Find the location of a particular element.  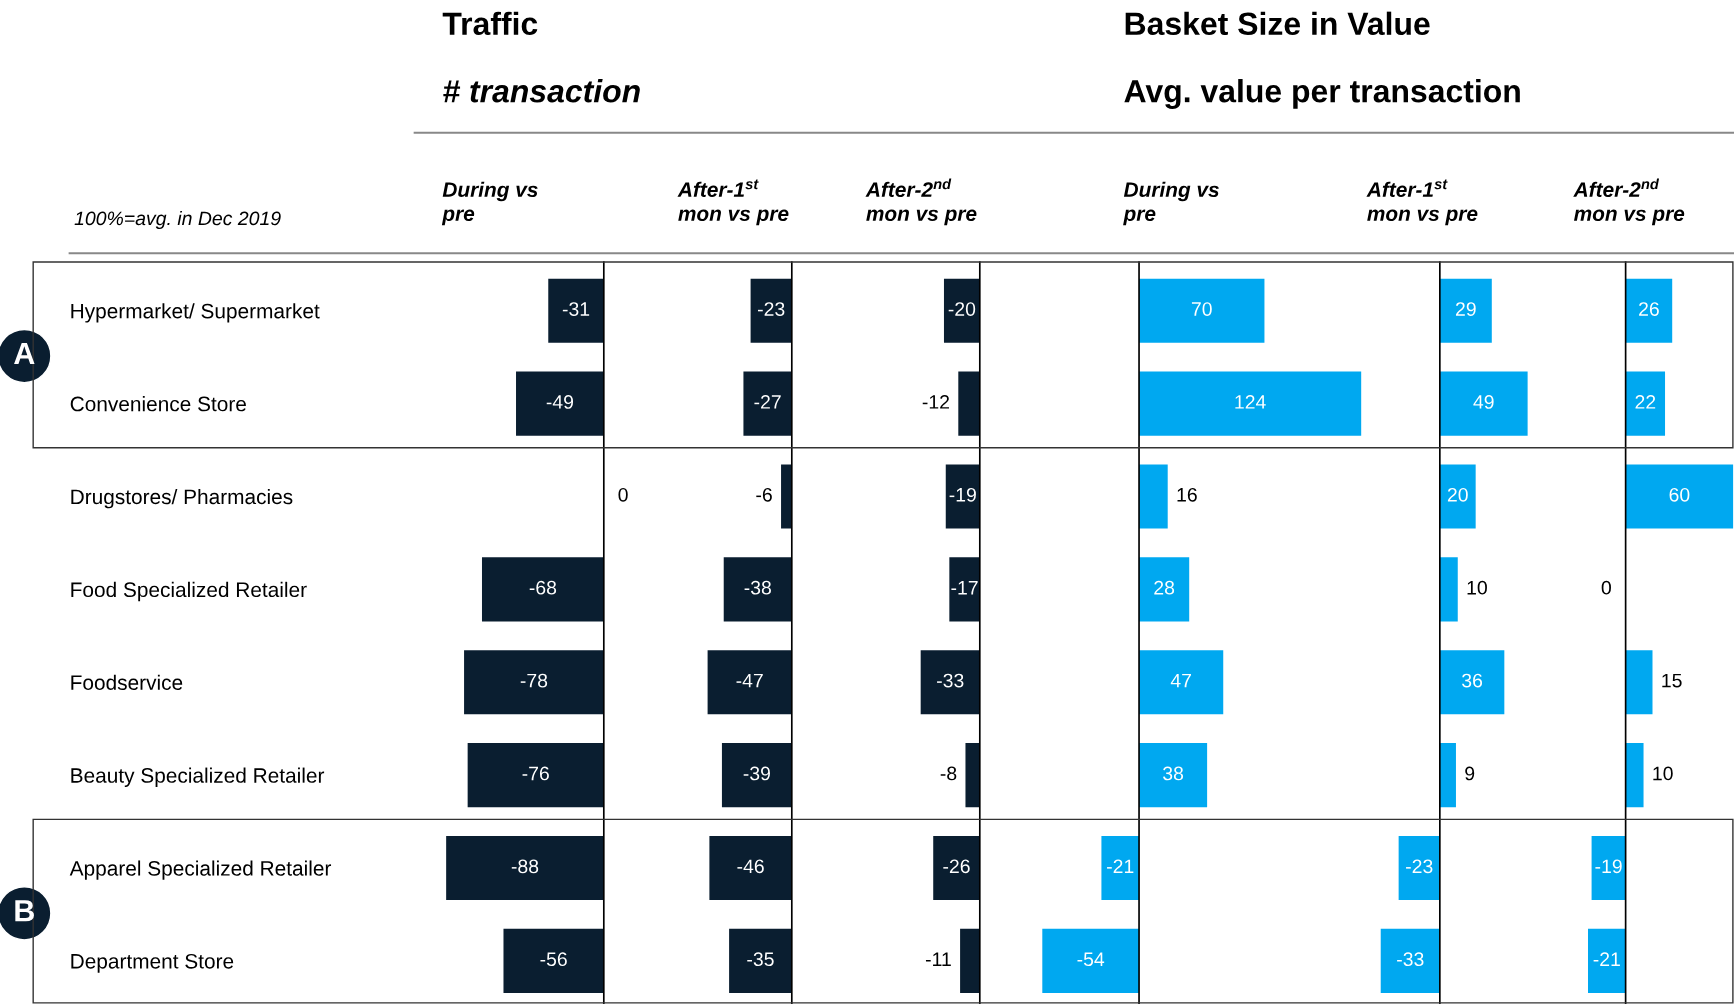

data-label: -31 is located at coordinates (576, 309).